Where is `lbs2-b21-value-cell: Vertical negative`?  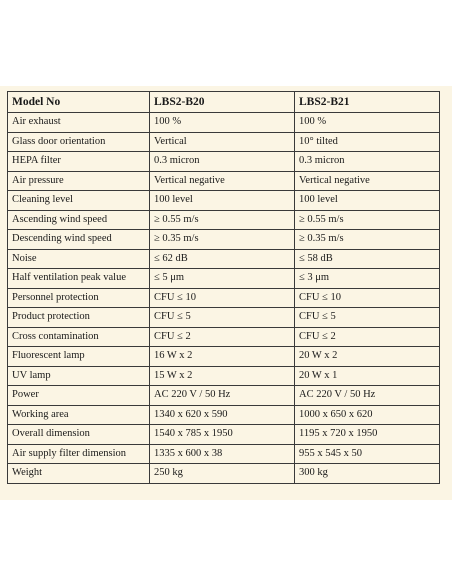
lbs2-b21-value-cell: Vertical negative is located at coordinates (367, 180).